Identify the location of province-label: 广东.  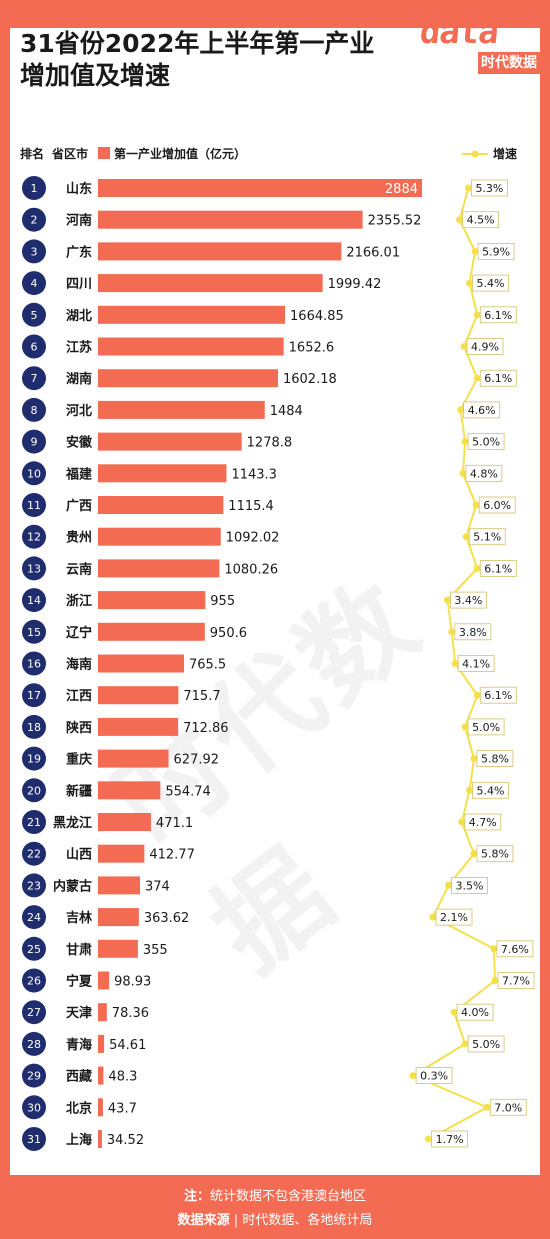
(79, 252).